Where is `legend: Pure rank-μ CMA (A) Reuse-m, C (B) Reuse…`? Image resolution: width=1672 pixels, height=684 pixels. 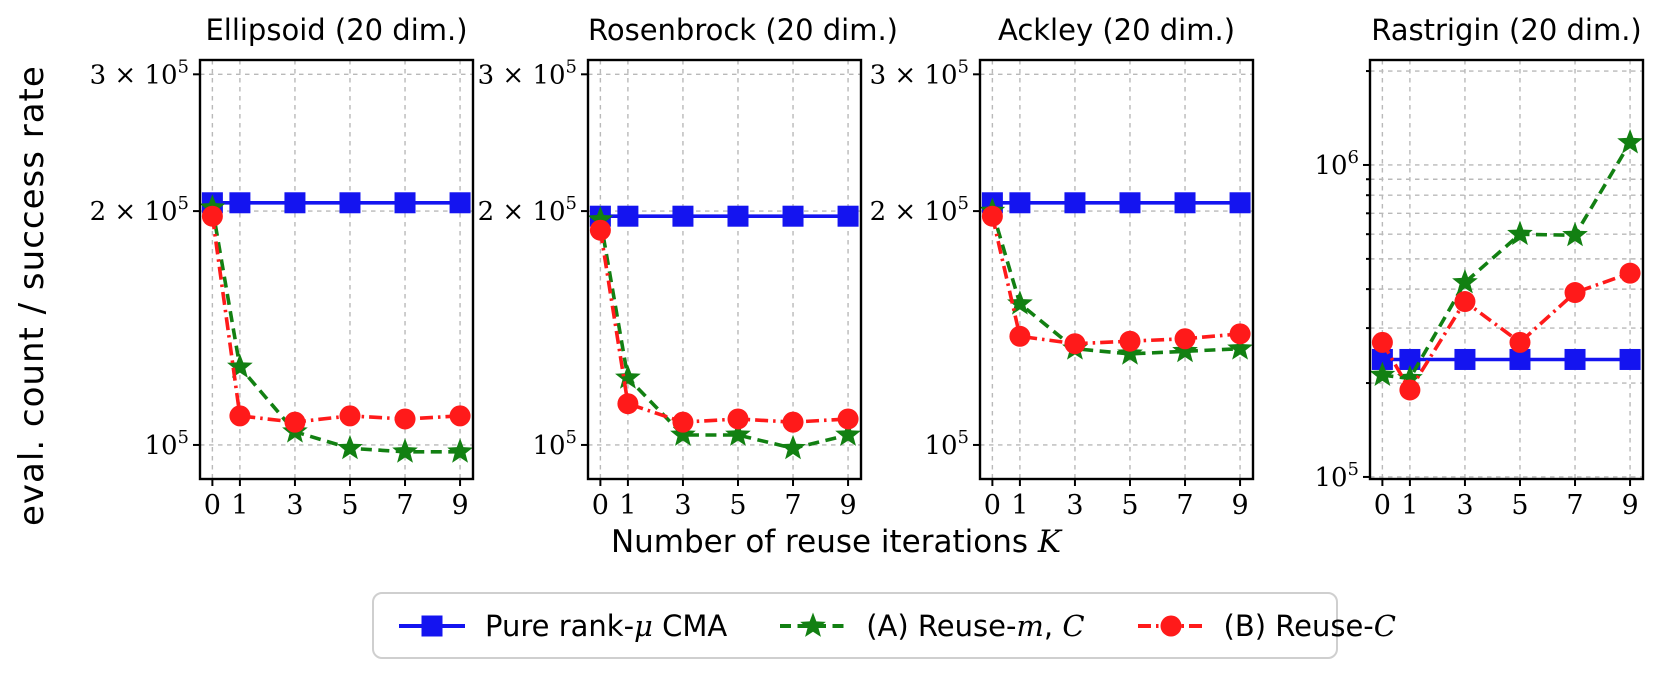 legend: Pure rank-μ CMA (A) Reuse-m, C (B) Reuse… is located at coordinates (884, 625).